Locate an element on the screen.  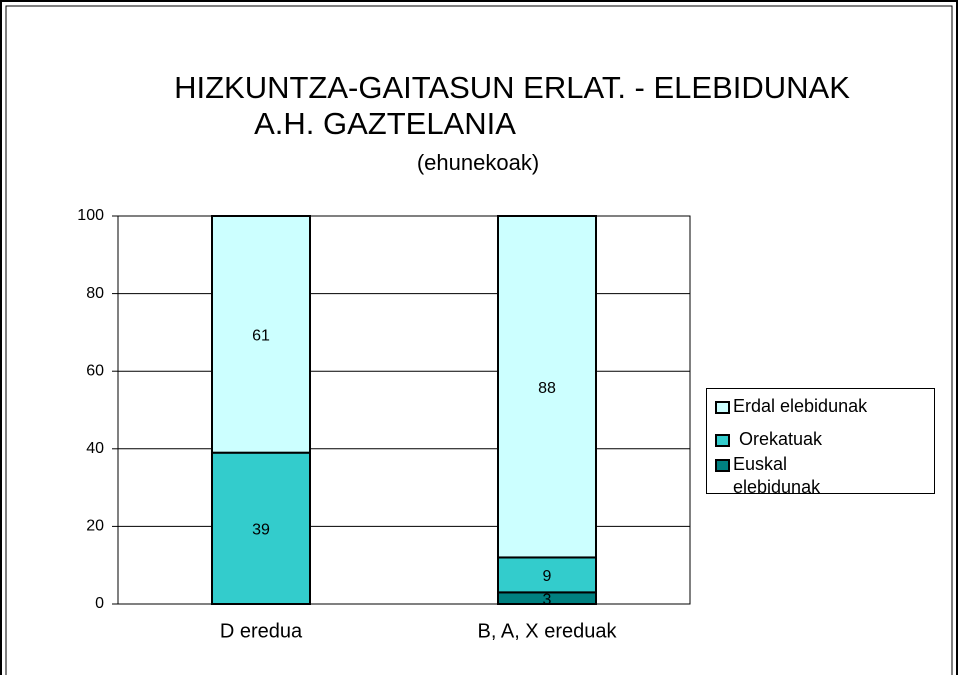
legend-item: Erdal elebidunak is located at coordinates (815, 406).